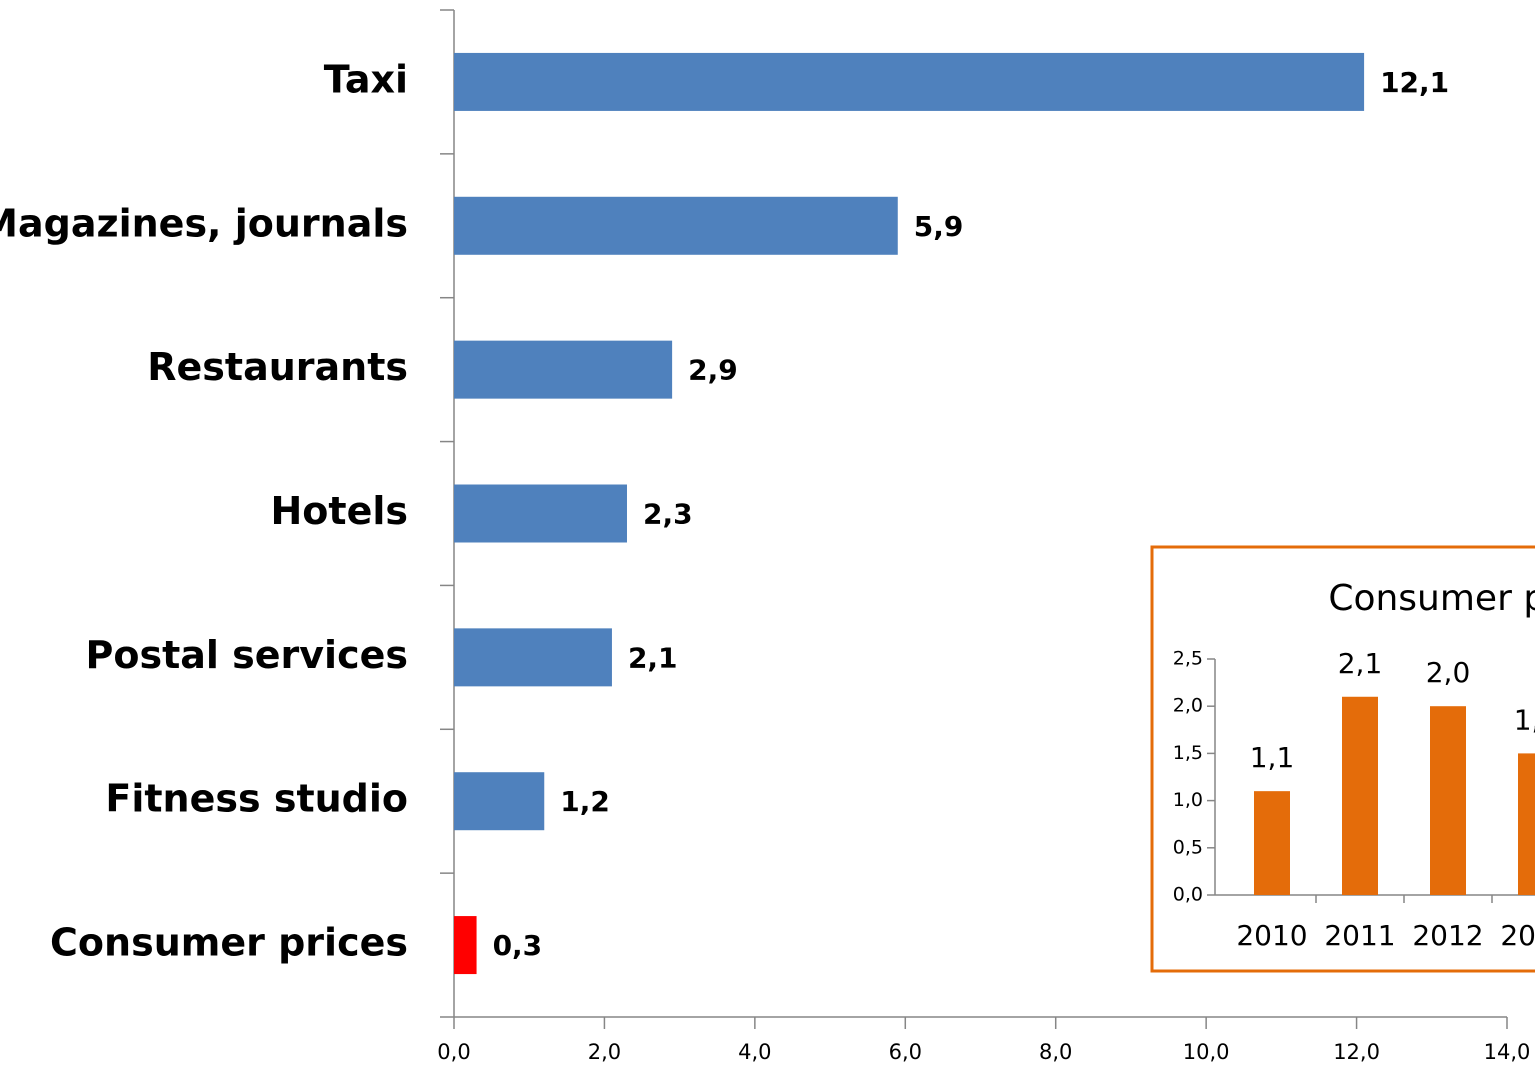 The image size is (1535, 1066). I want to click on x-tick-label: 14,0, so click(1507, 1052).